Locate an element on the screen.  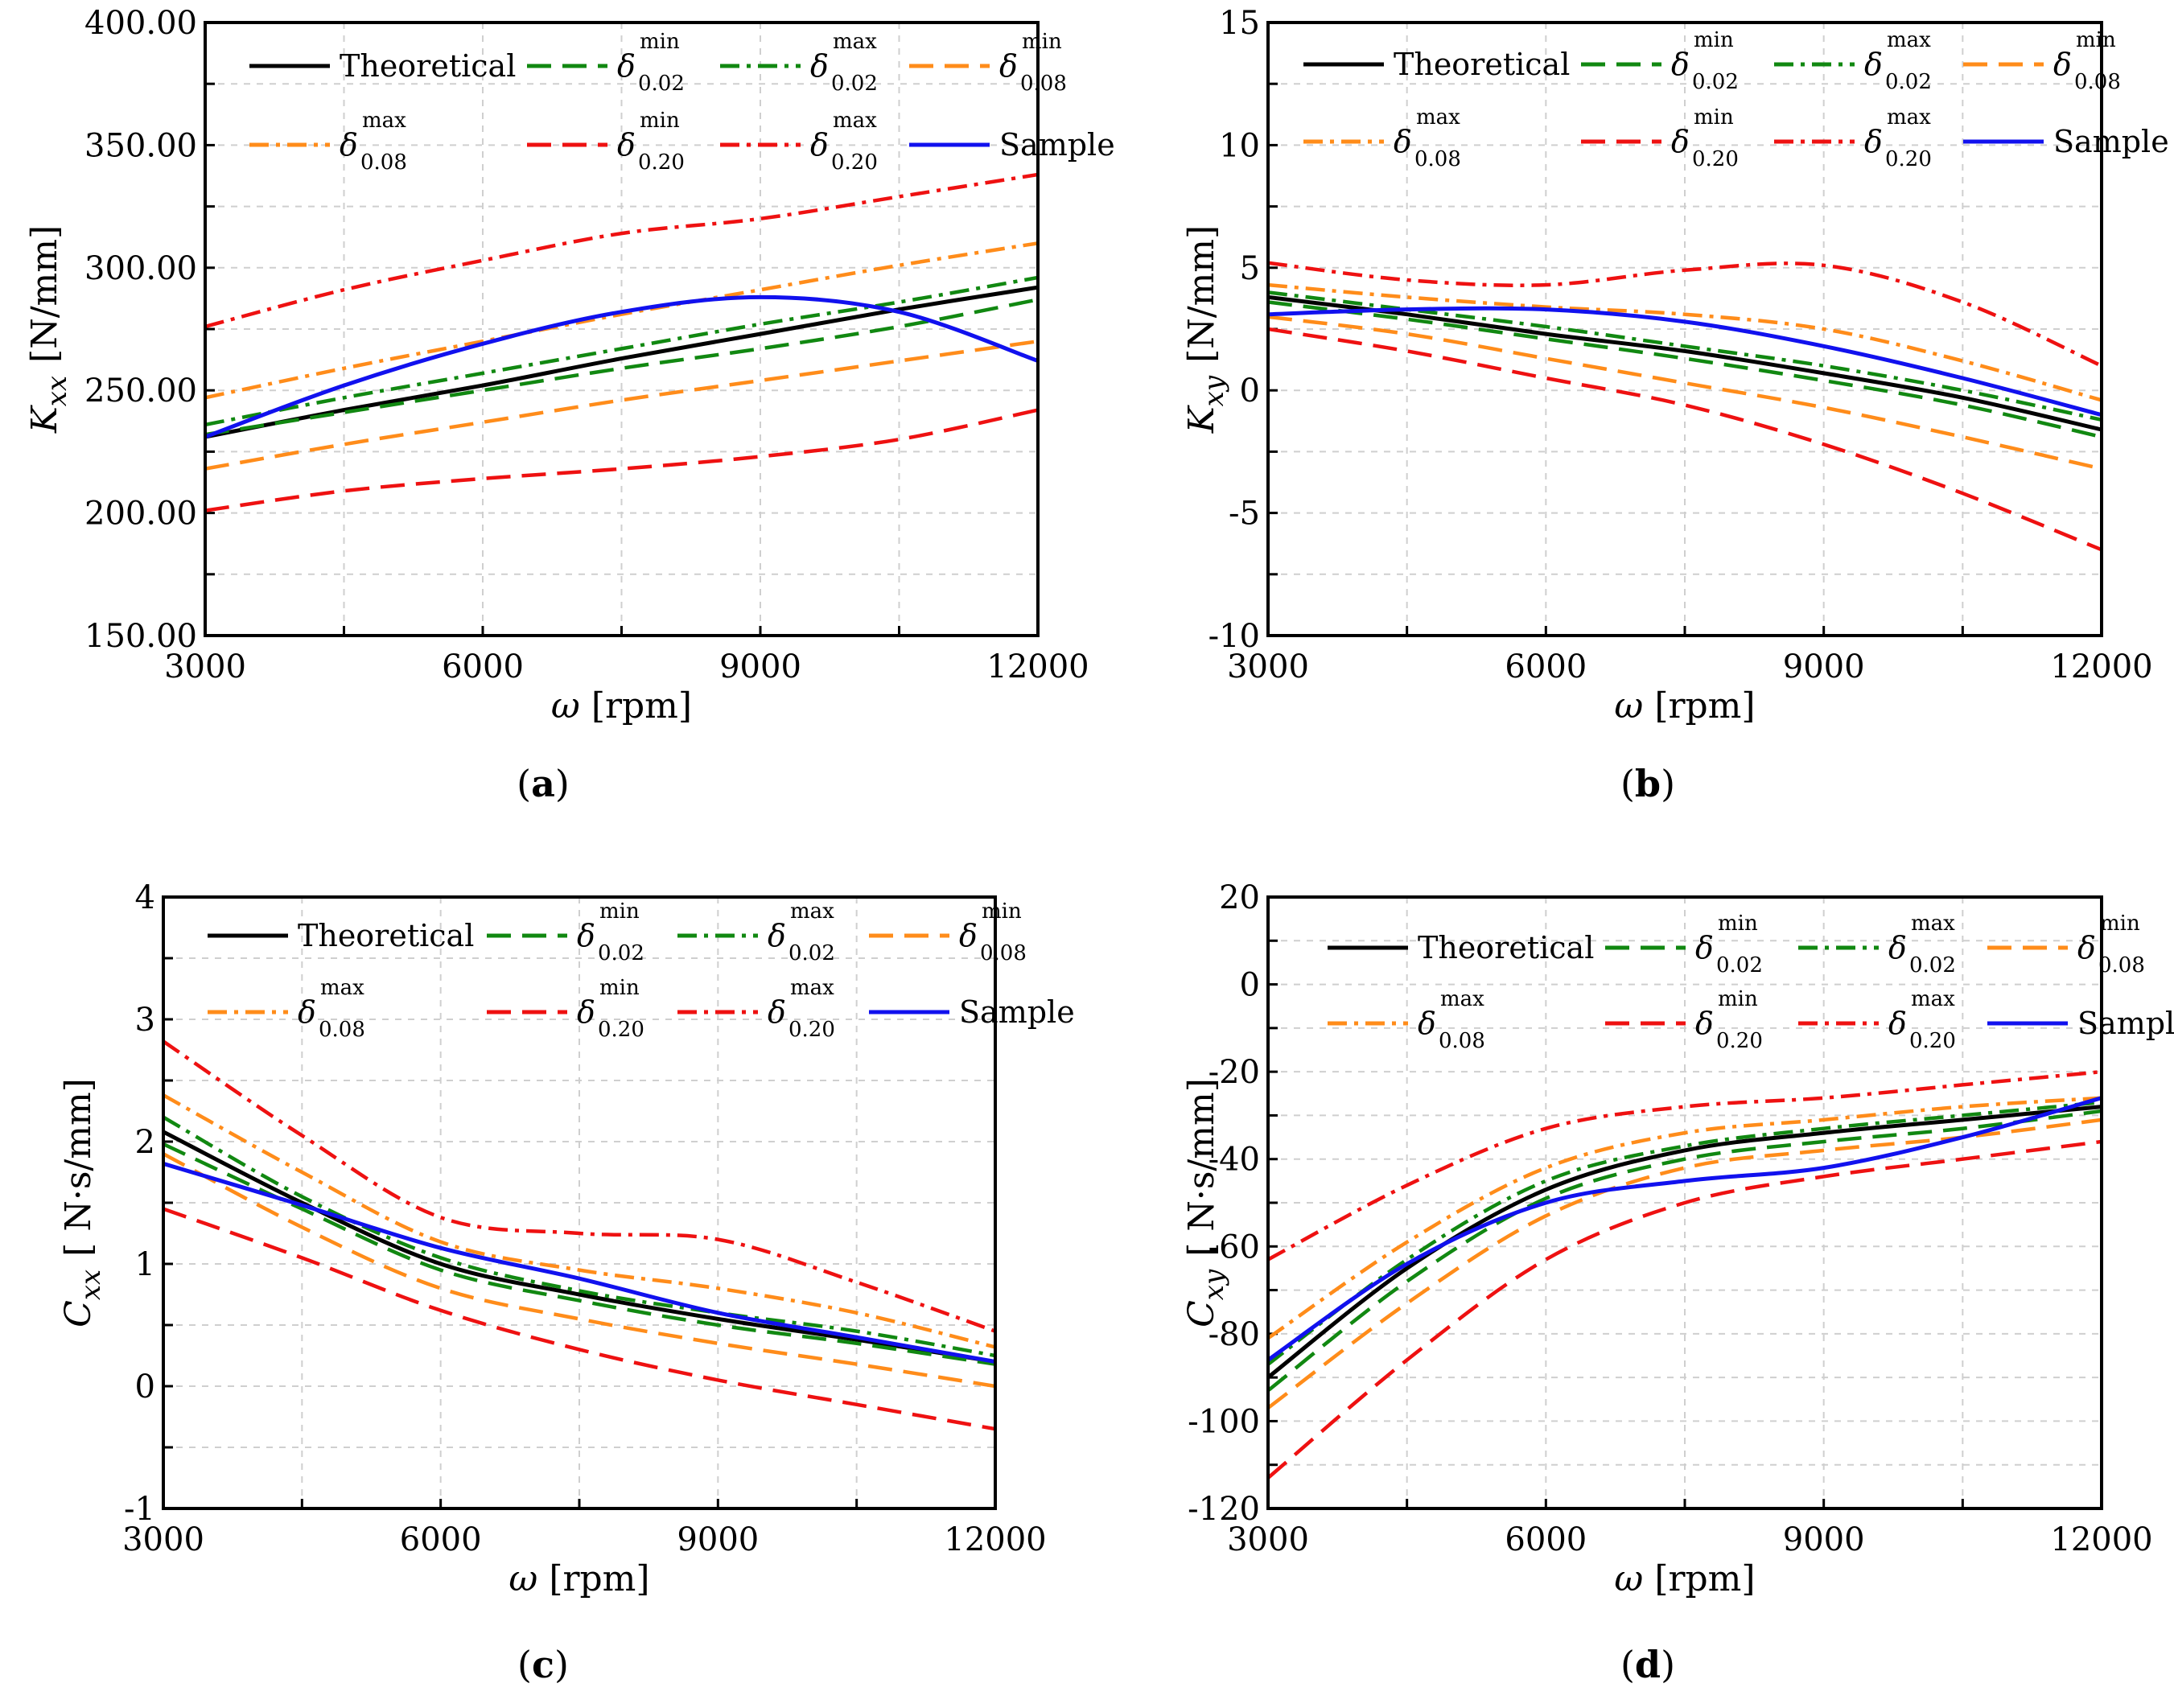
panel-a-legend-sub-d020min: 0.20 is located at coordinates (661, 162).